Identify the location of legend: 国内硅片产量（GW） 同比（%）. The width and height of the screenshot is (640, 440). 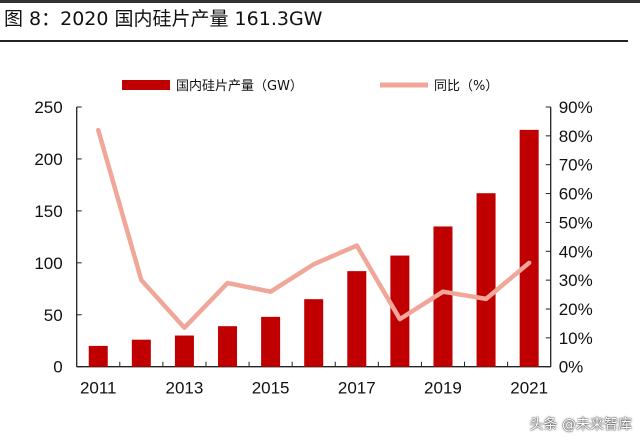
(310, 86).